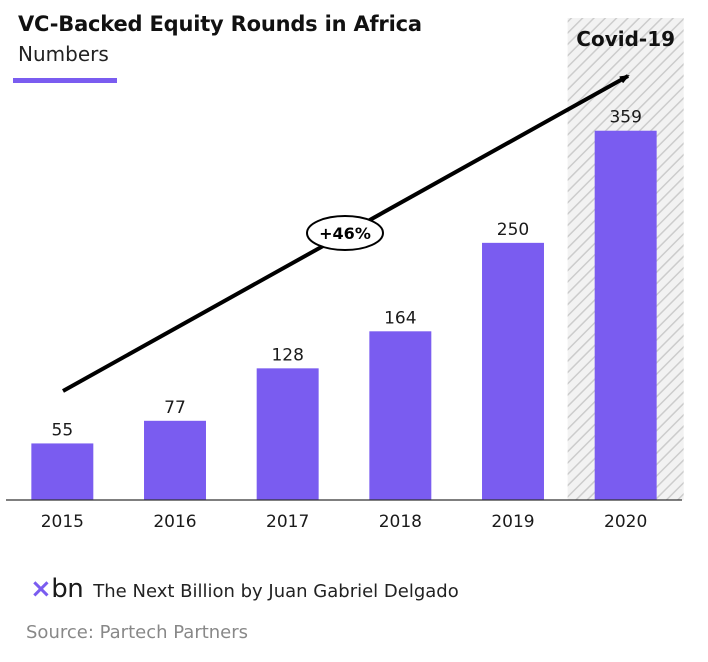 This screenshot has height=662, width=708. What do you see at coordinates (625, 118) in the screenshot?
I see `value-label-2020: 359` at bounding box center [625, 118].